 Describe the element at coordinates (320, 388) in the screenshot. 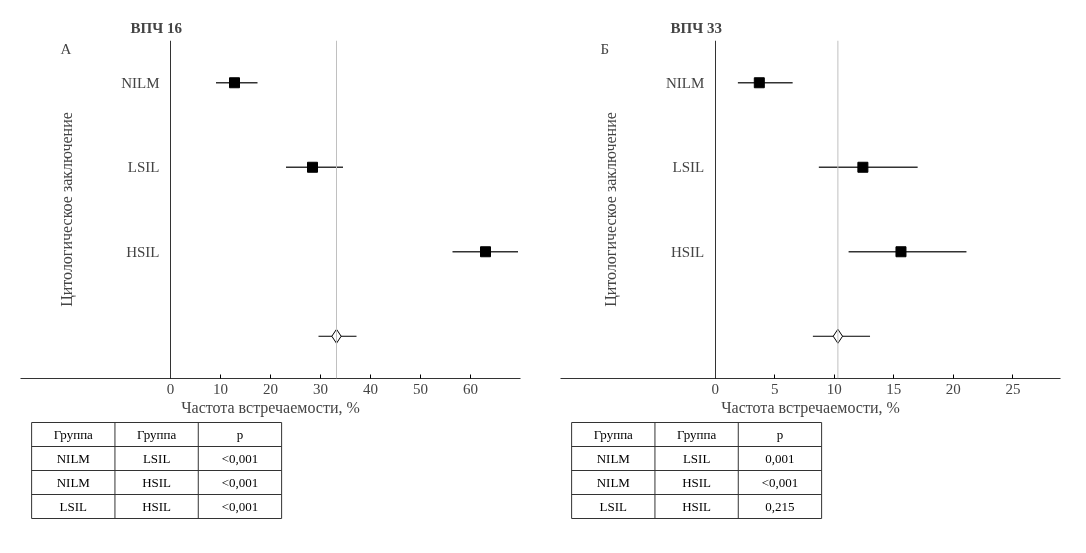

I see `x-tick-label: 30` at that location.